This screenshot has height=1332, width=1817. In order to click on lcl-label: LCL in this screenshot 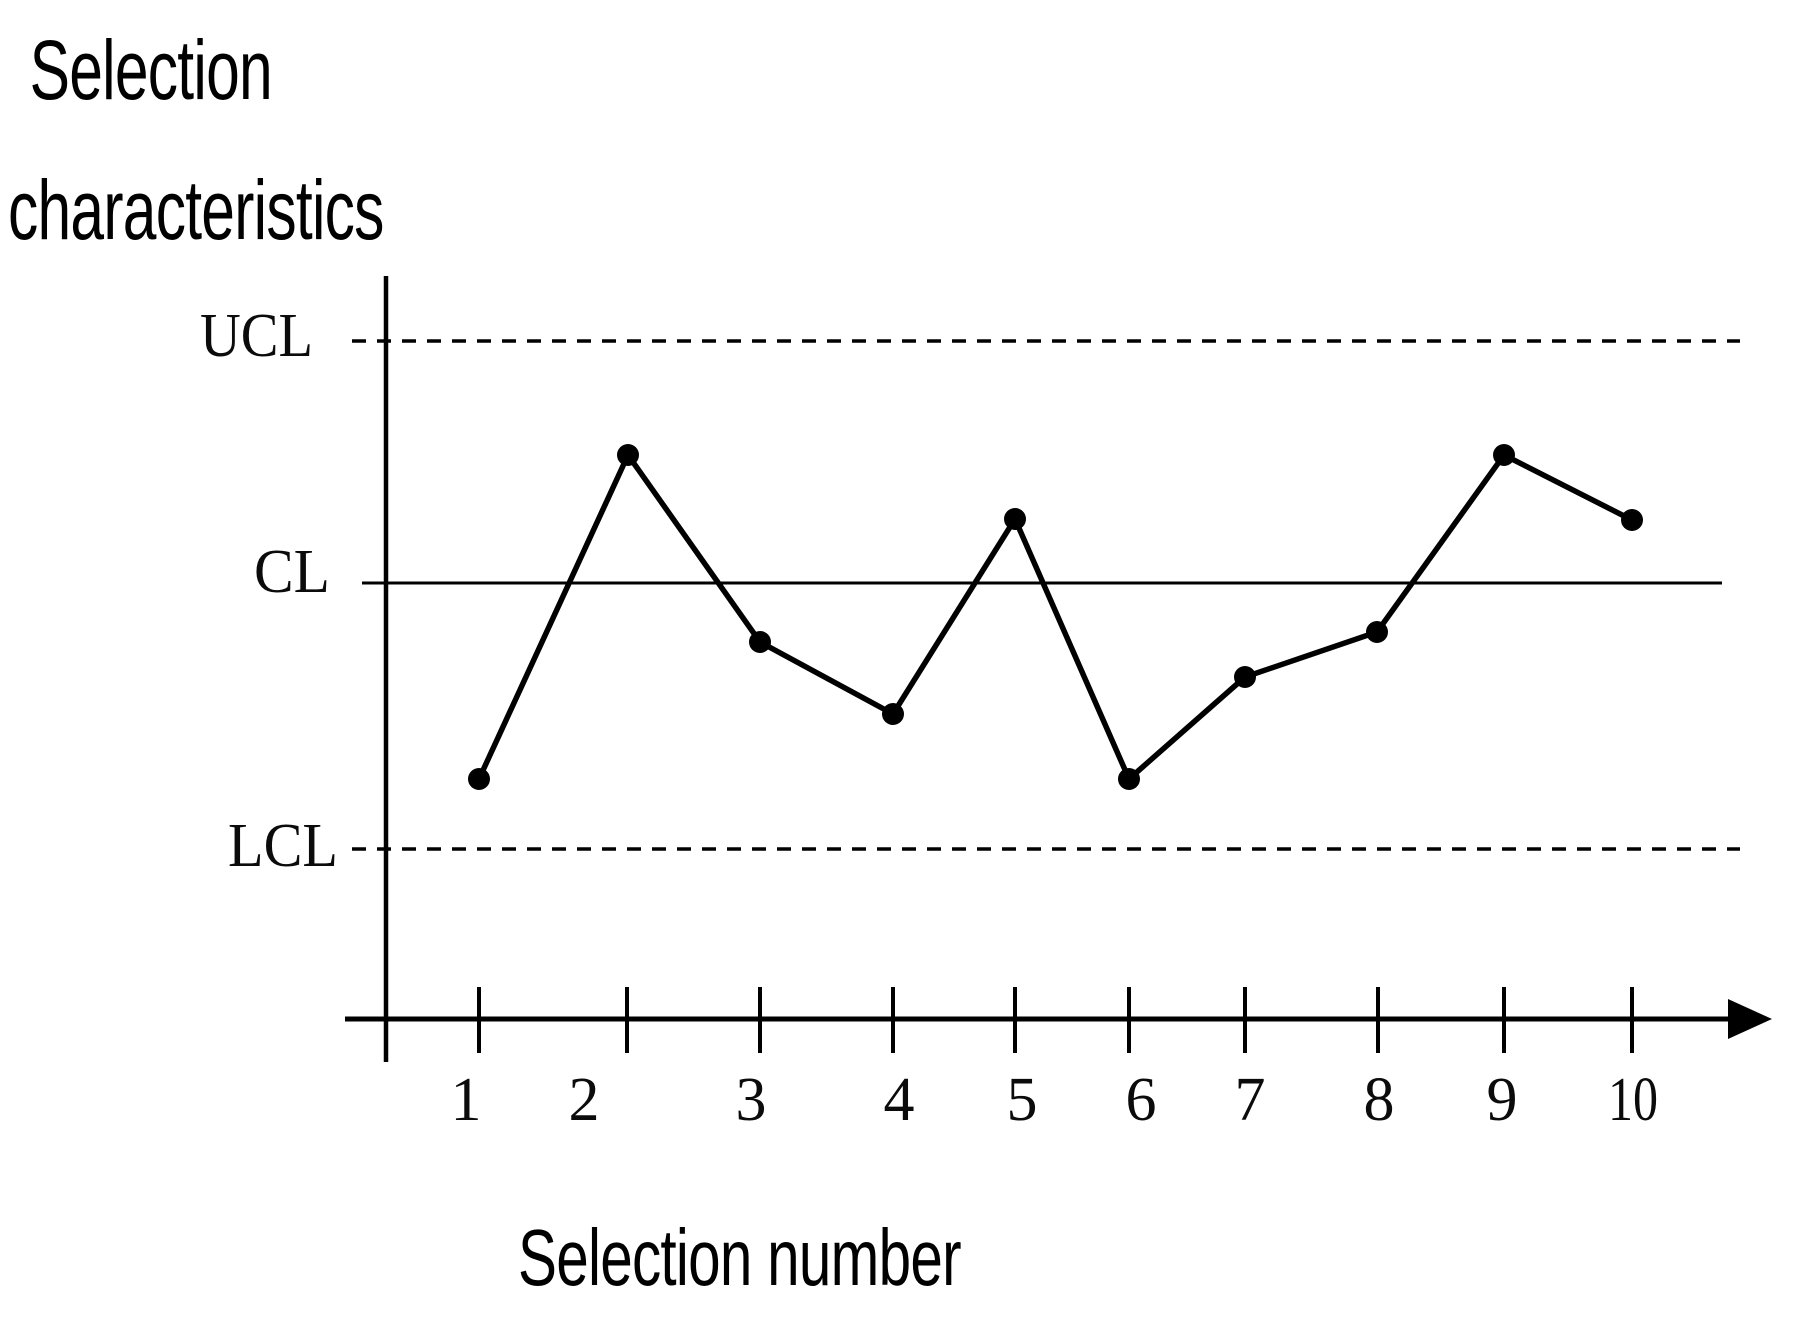, I will do `click(283, 846)`.